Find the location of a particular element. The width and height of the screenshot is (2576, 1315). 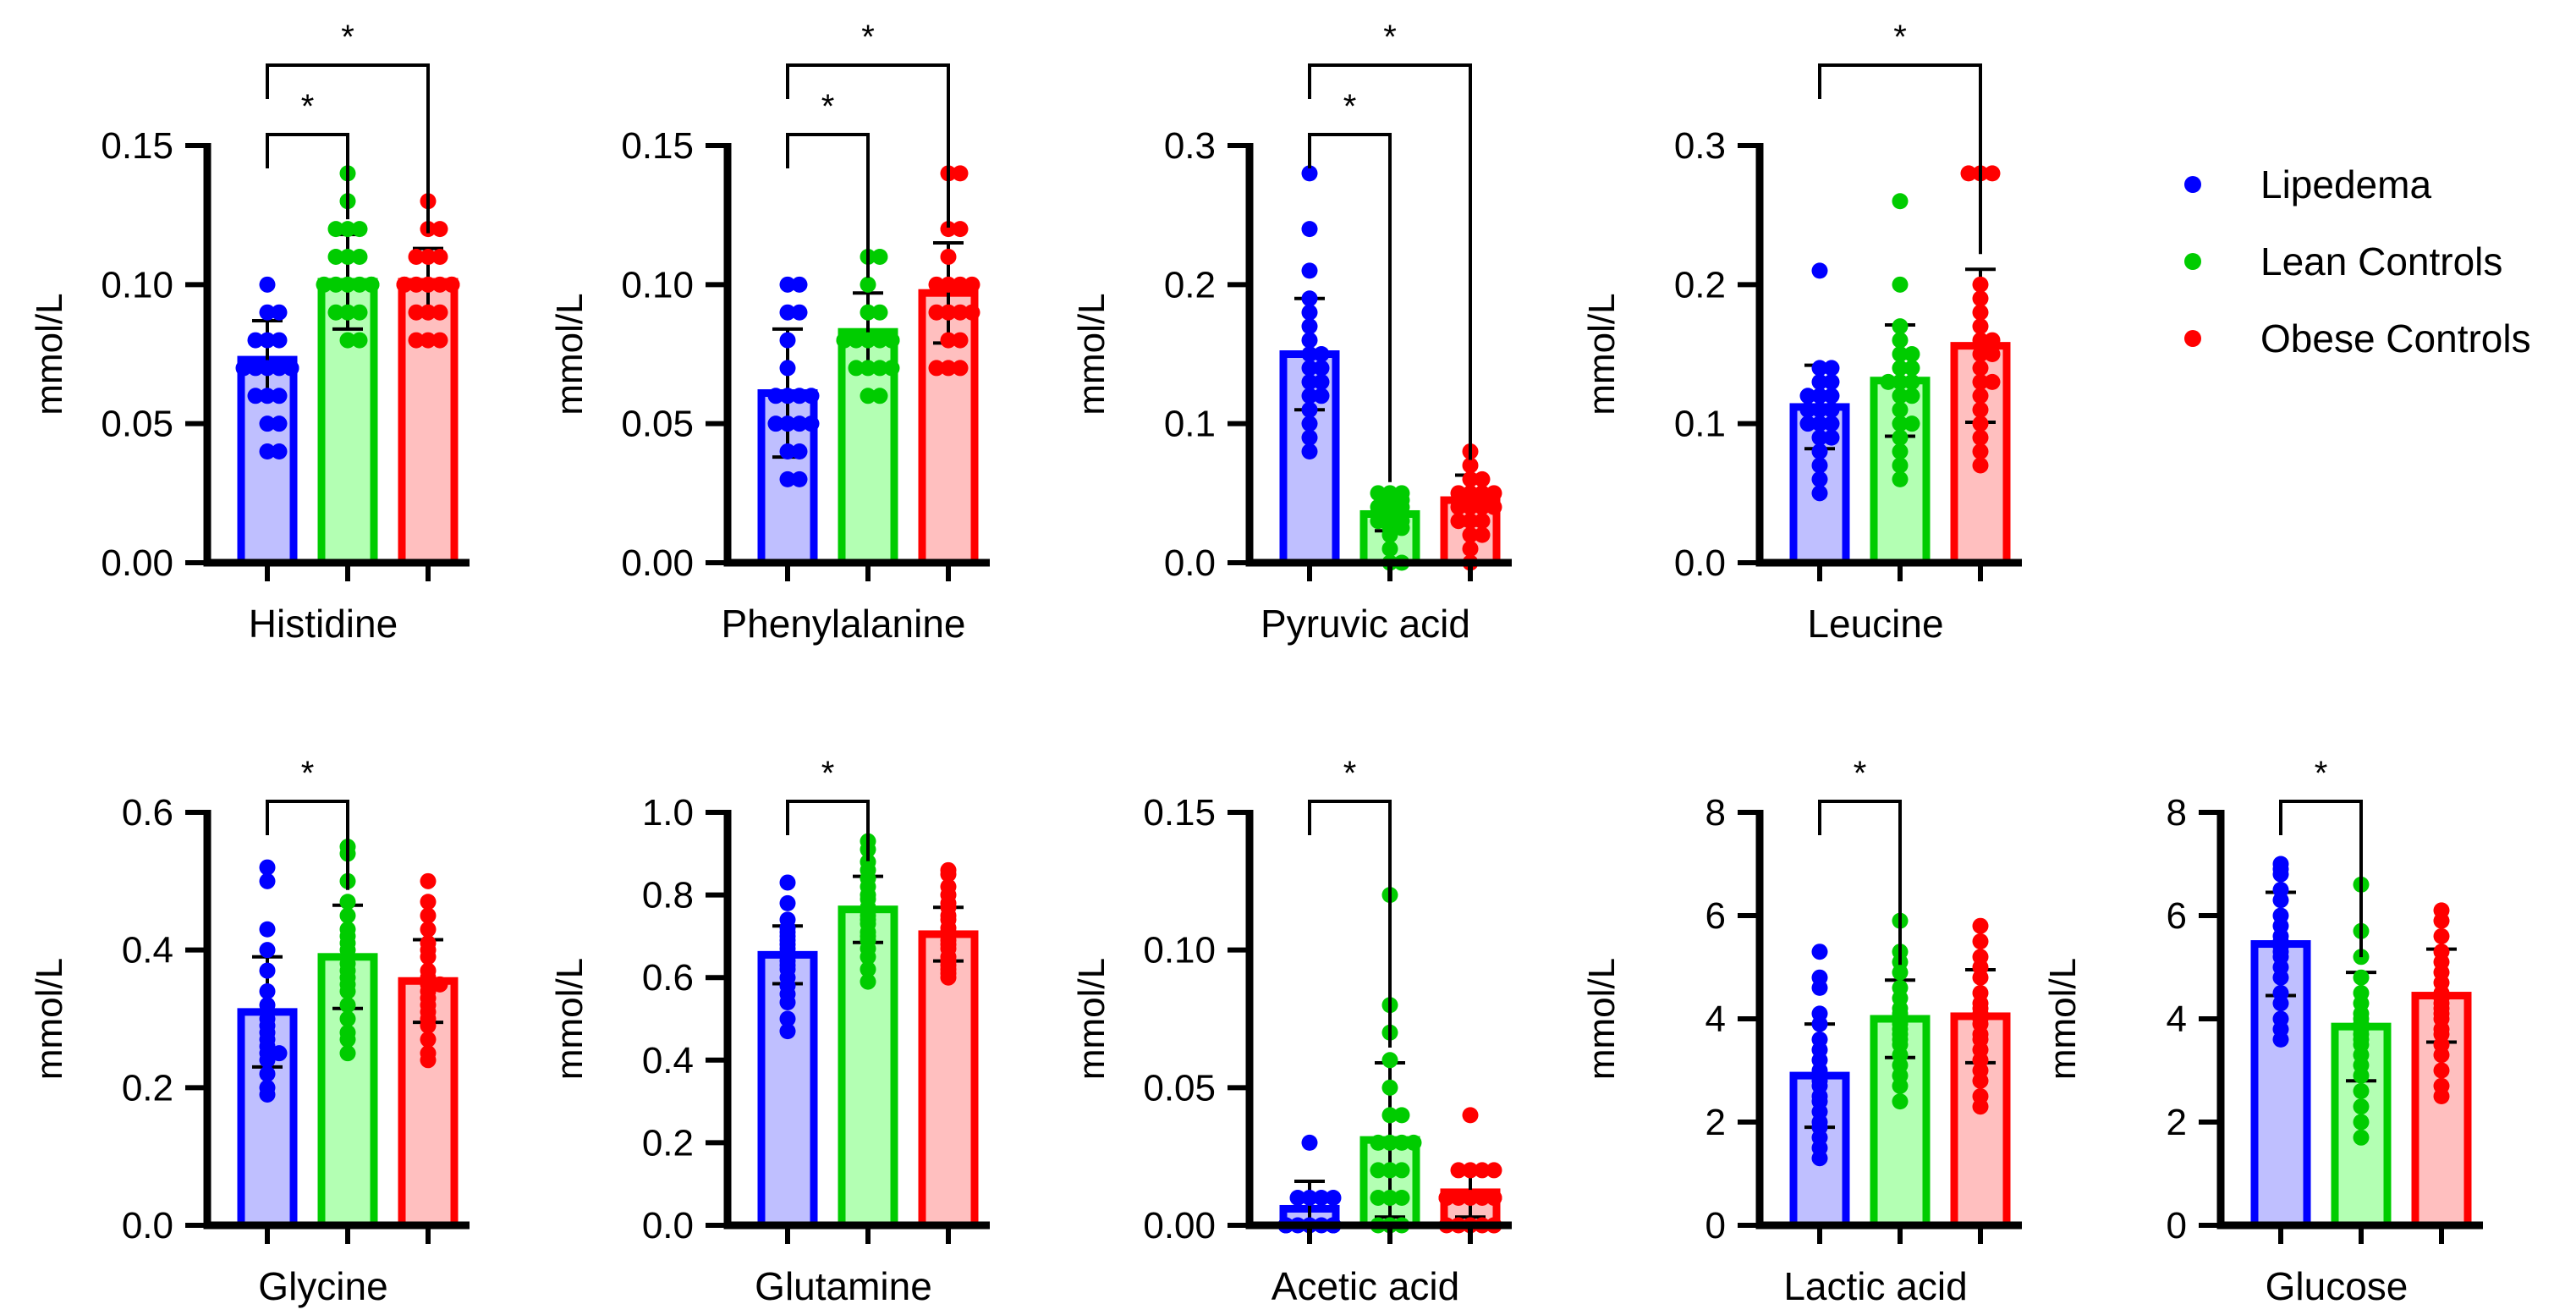

y-tick-label: 0.15 is located at coordinates (1179, 813).